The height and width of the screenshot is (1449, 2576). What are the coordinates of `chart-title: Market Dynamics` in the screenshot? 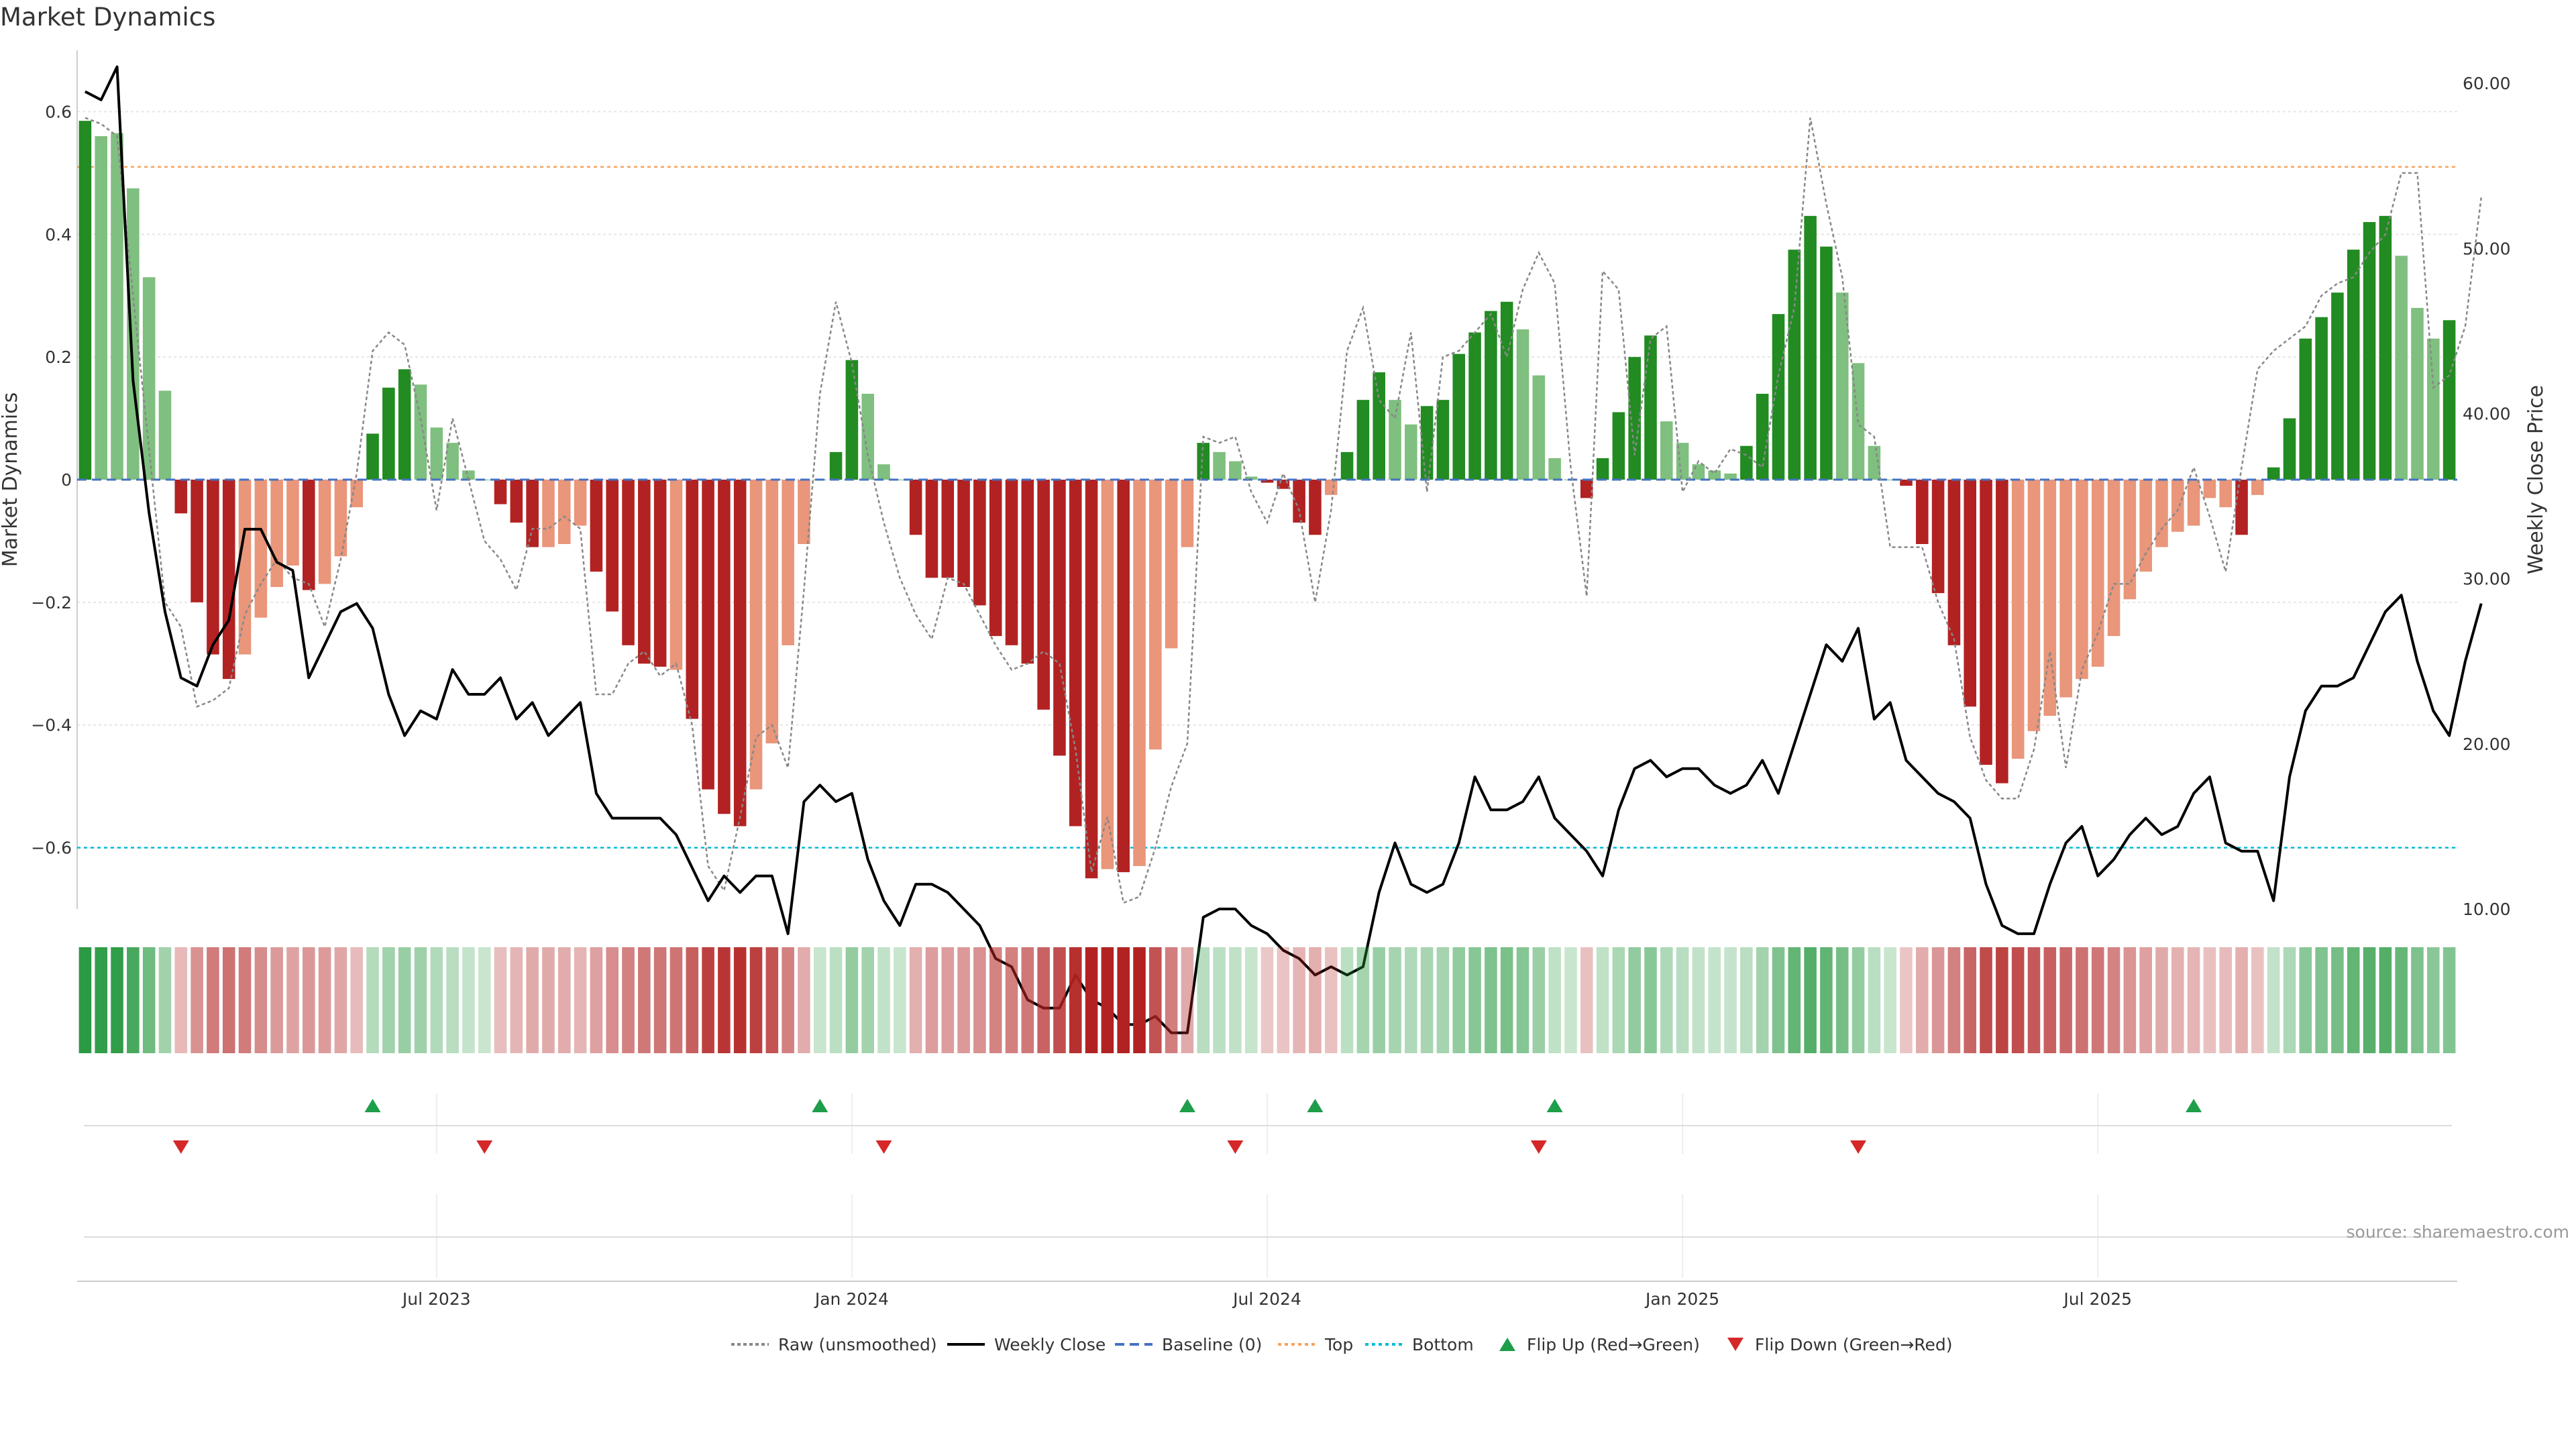 It's located at (108, 17).